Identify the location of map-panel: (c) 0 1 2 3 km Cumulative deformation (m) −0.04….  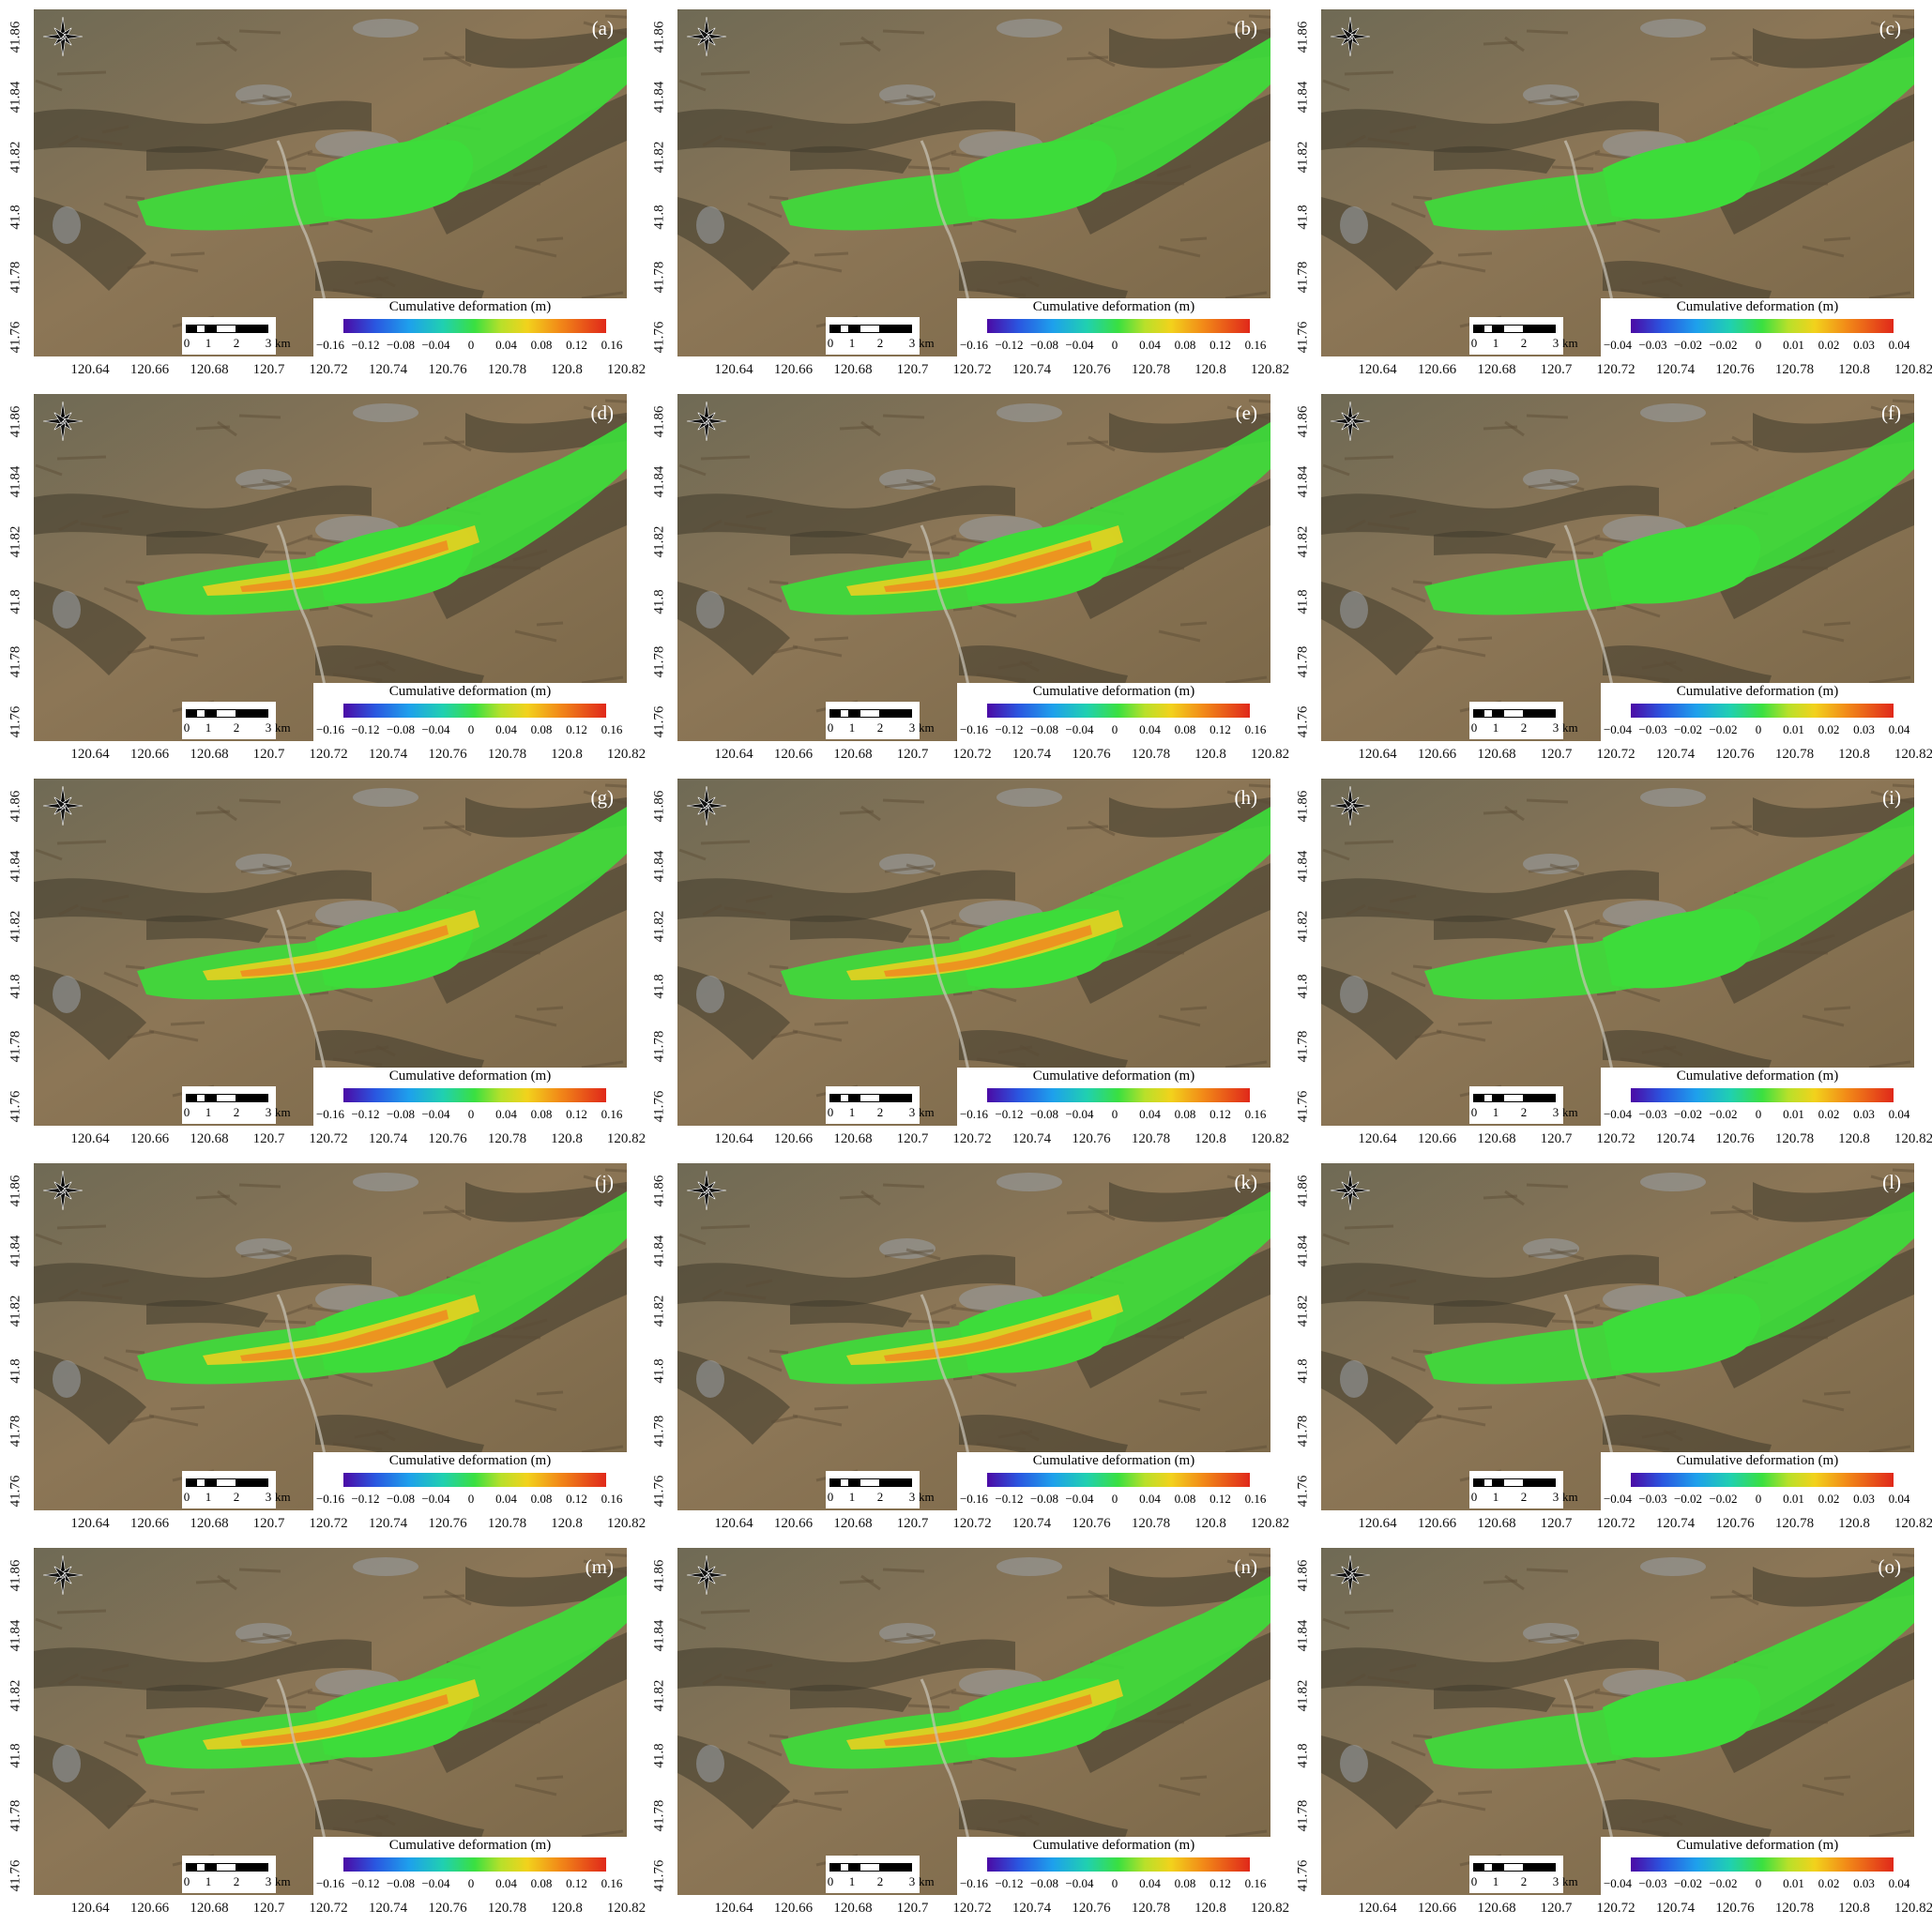
(1609, 193).